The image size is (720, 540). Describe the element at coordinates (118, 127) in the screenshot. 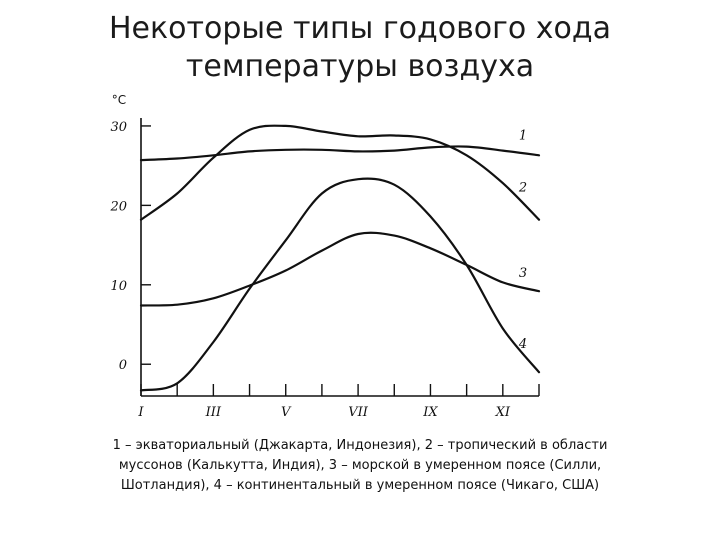

I see `y-tick-label: 30` at that location.